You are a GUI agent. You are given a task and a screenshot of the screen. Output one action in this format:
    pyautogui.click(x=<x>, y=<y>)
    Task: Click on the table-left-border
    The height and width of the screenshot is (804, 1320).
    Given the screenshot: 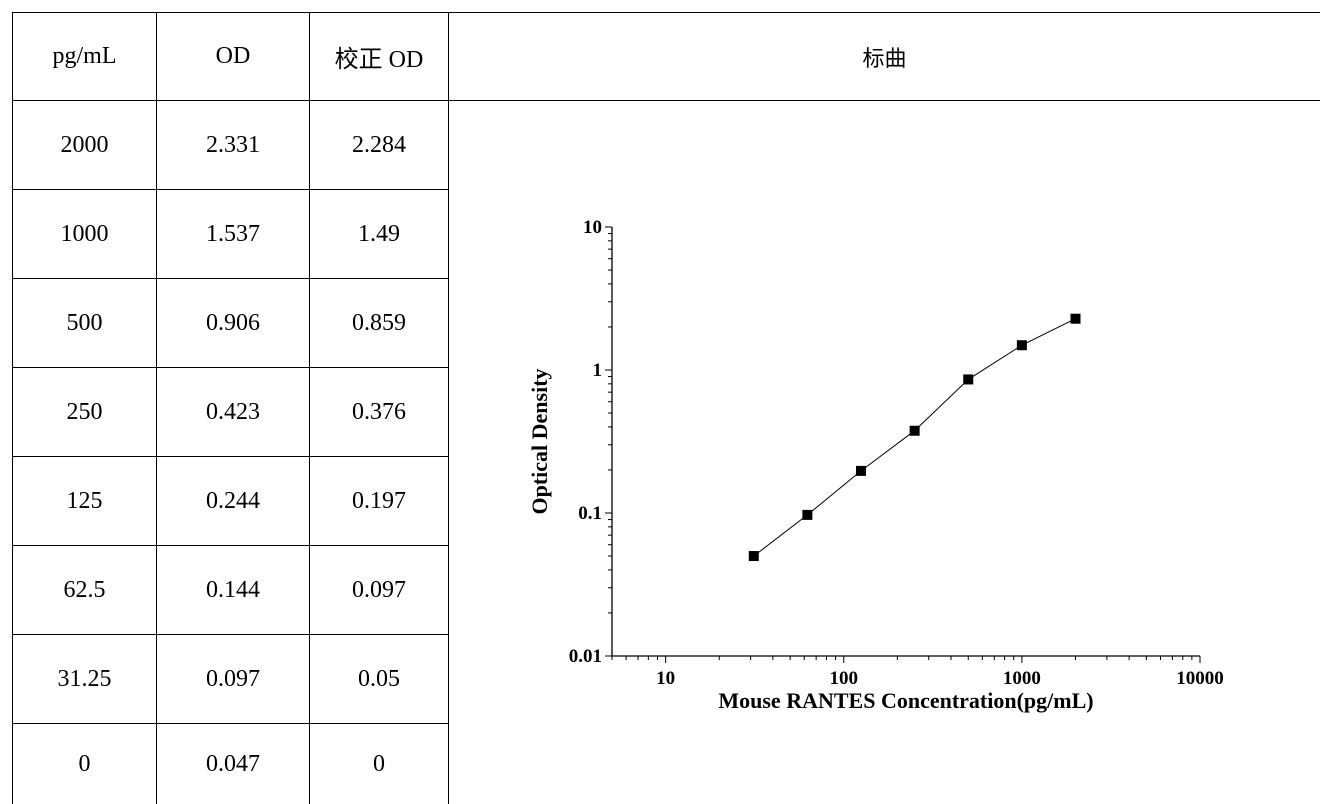 What is the action you would take?
    pyautogui.click(x=12, y=408)
    